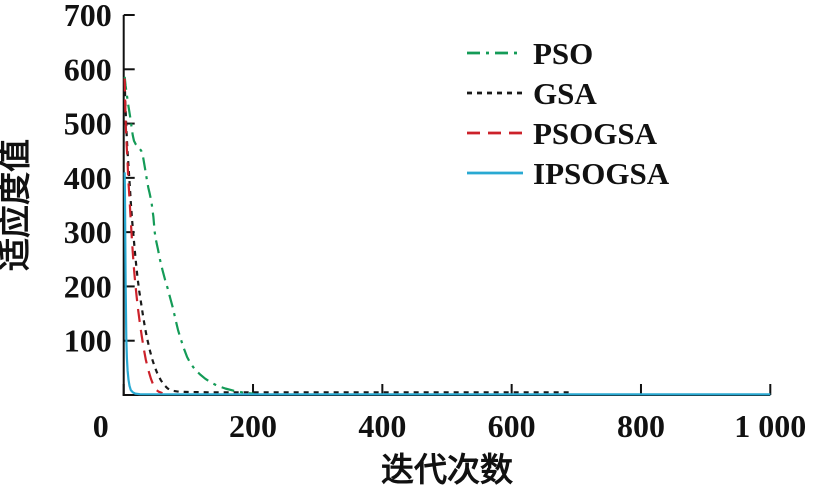 This screenshot has height=492, width=813. I want to click on y-tick-label: 700, so click(88, 16).